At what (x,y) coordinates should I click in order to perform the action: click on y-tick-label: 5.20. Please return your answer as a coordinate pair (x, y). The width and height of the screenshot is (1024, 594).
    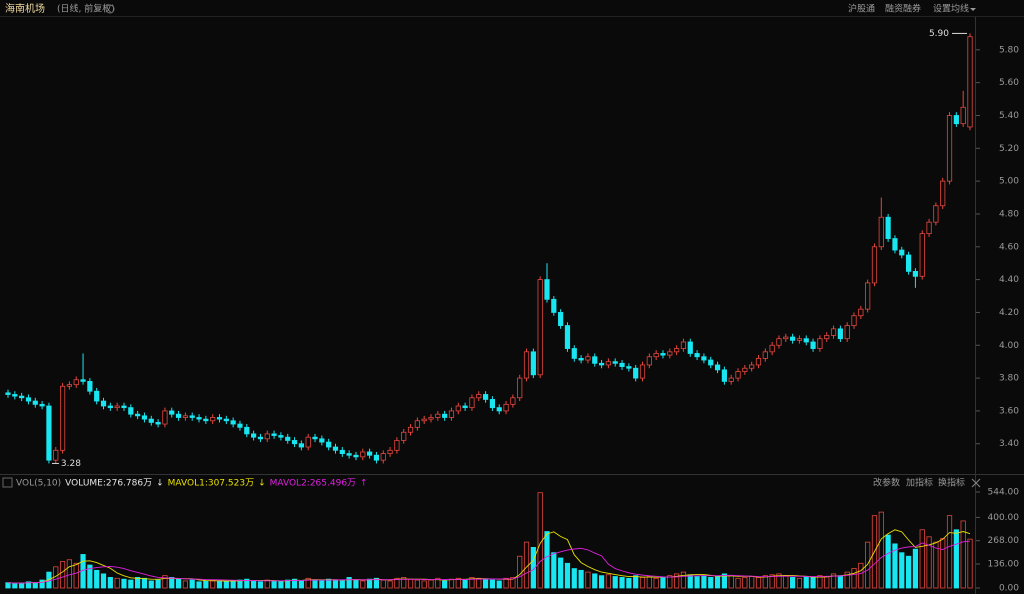
    Looking at the image, I should click on (1009, 149).